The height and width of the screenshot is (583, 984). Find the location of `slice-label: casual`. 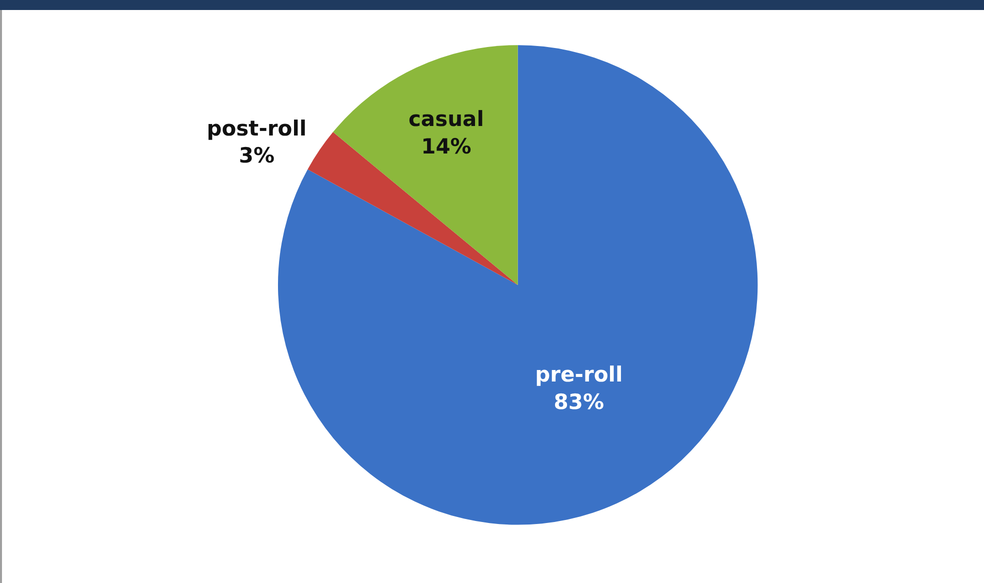

slice-label: casual is located at coordinates (446, 119).